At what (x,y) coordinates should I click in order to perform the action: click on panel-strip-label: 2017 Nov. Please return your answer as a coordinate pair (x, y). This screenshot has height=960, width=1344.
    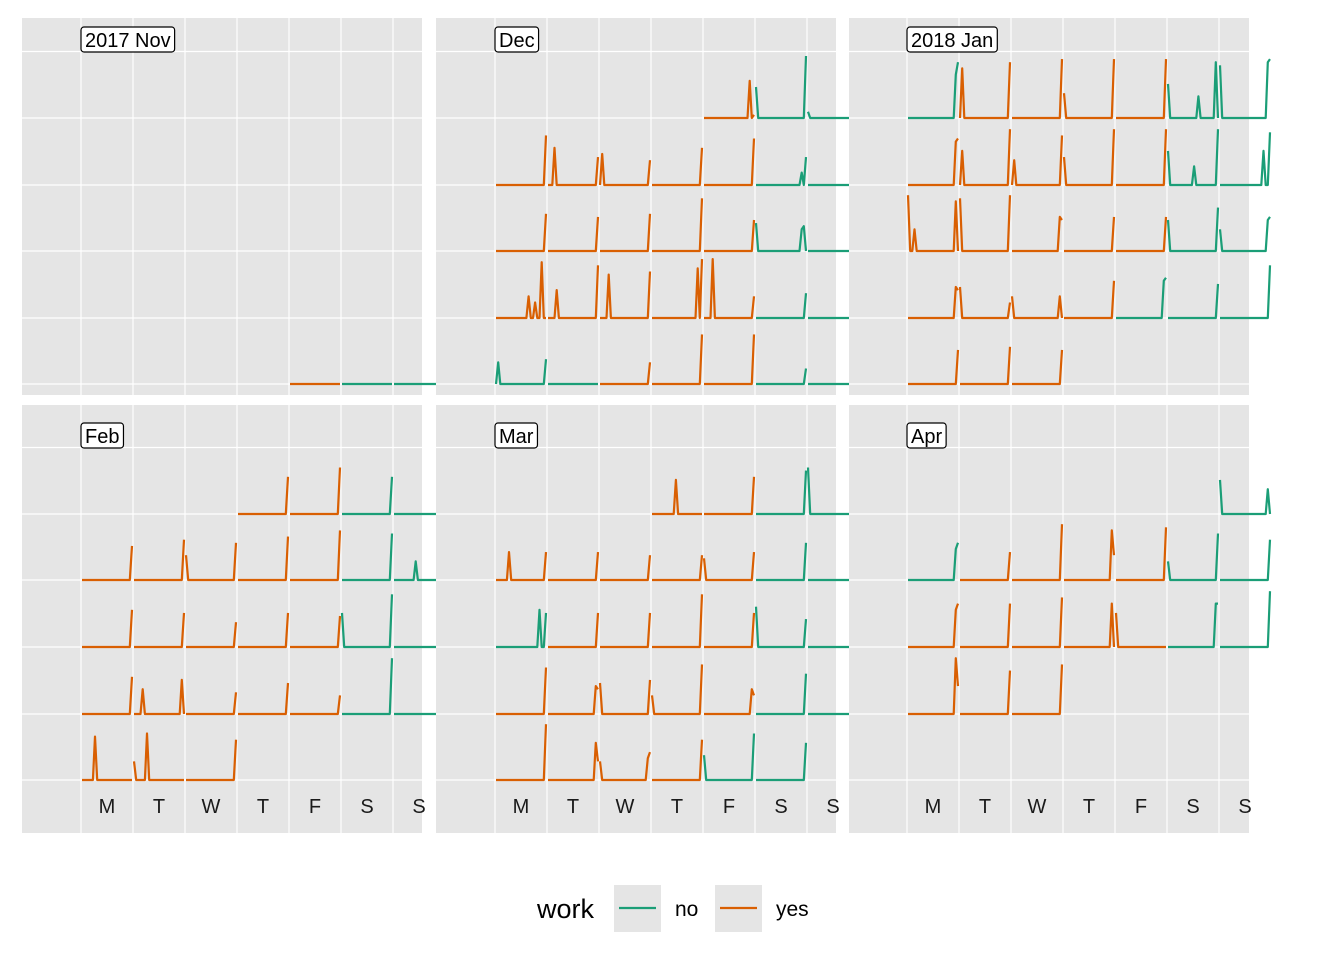
    Looking at the image, I should click on (128, 41).